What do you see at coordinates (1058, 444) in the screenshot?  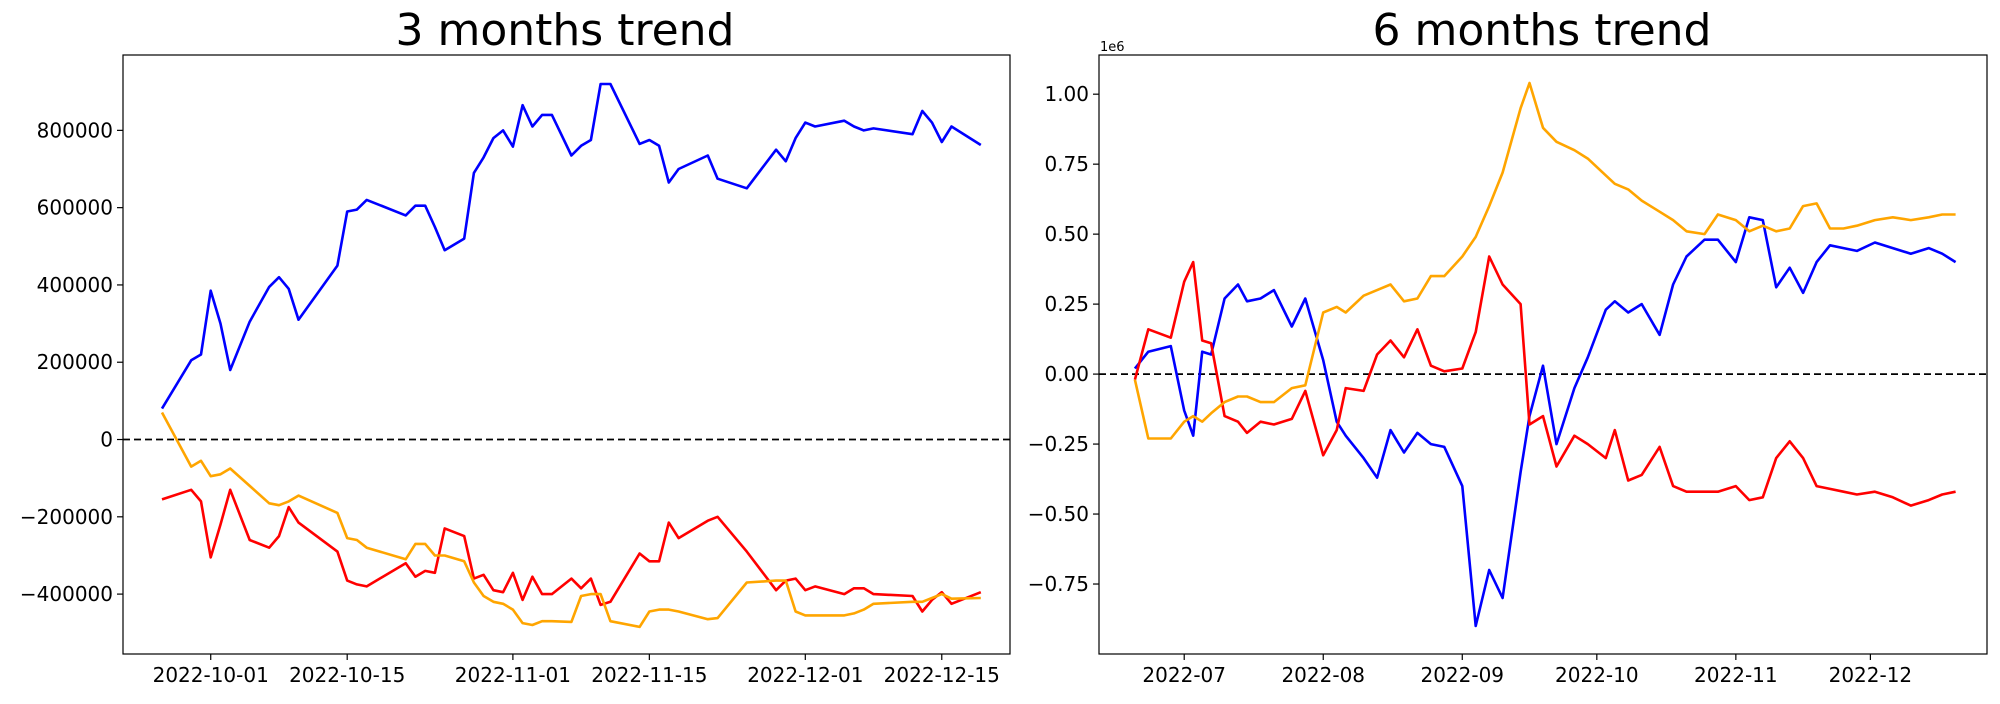 I see `y-tick-label: −0.25` at bounding box center [1058, 444].